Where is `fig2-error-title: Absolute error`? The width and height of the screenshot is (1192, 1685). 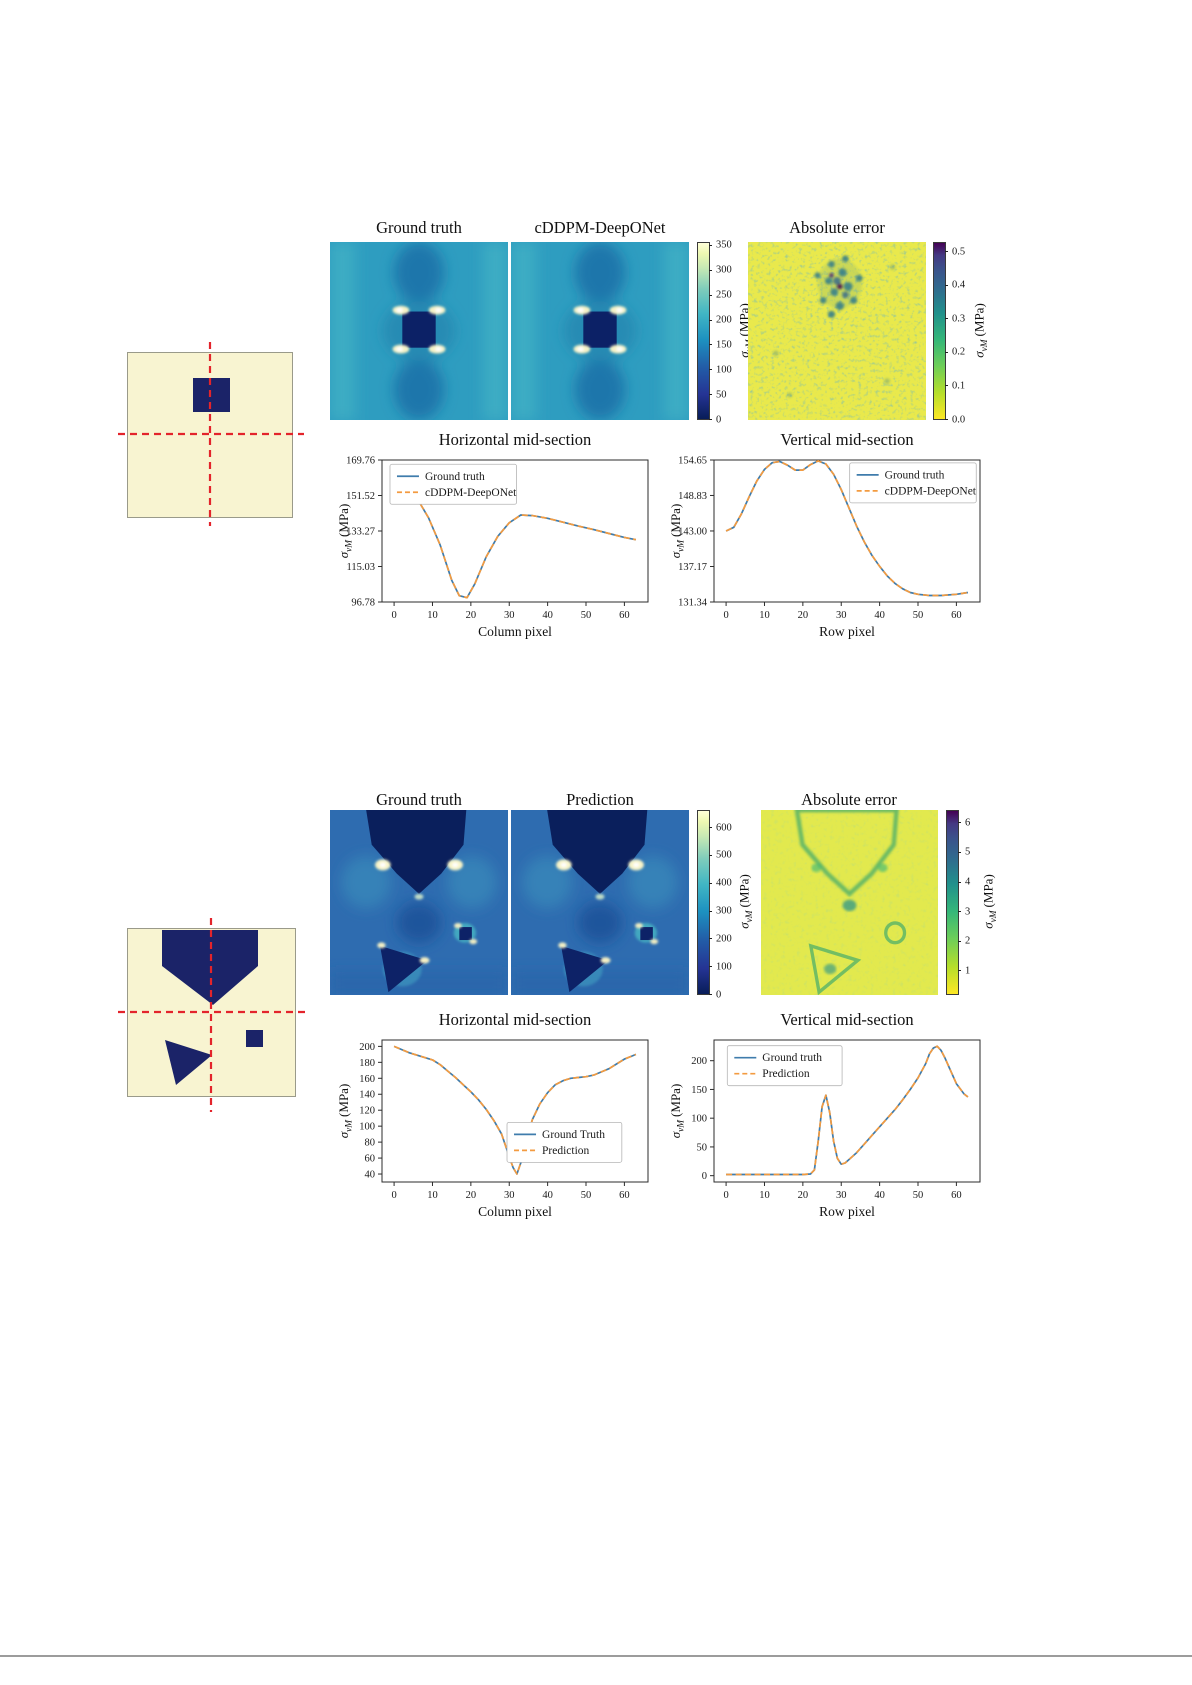 fig2-error-title: Absolute error is located at coordinates (849, 799).